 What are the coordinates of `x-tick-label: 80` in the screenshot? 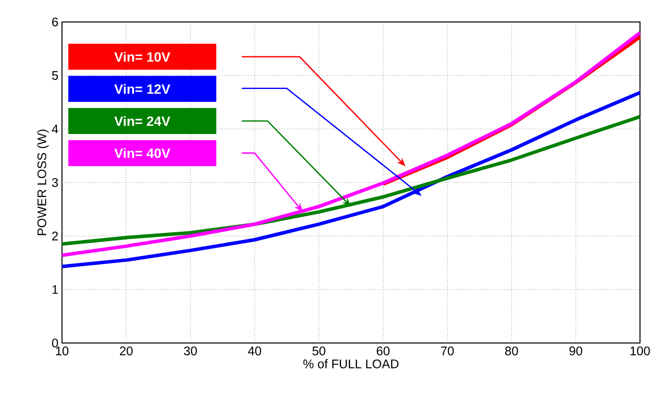 It's located at (511, 351).